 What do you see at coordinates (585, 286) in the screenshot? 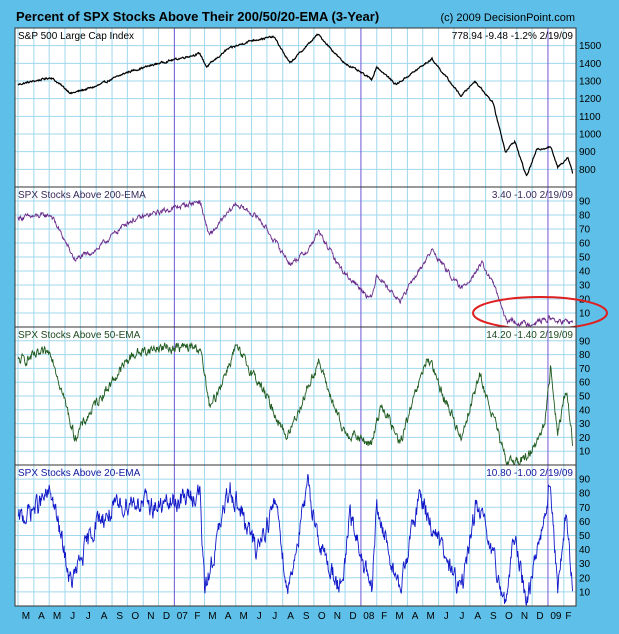
I see `ema200-ytick-label: 30` at bounding box center [585, 286].